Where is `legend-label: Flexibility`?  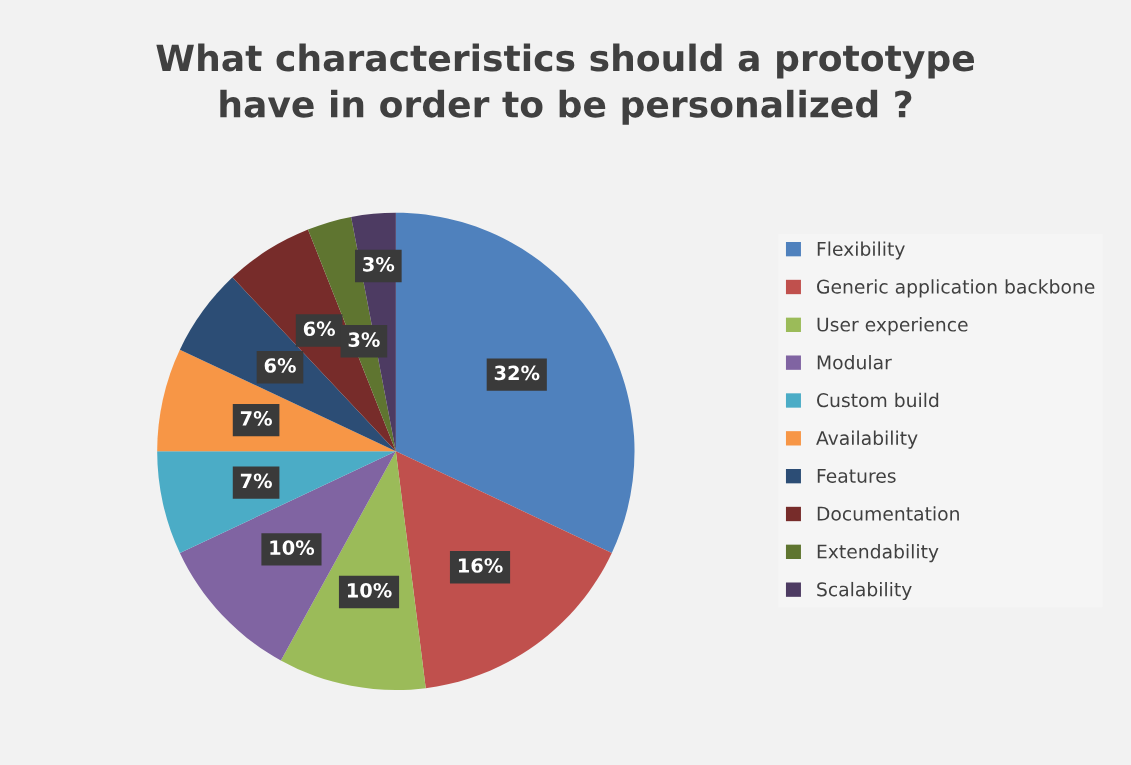 legend-label: Flexibility is located at coordinates (861, 250).